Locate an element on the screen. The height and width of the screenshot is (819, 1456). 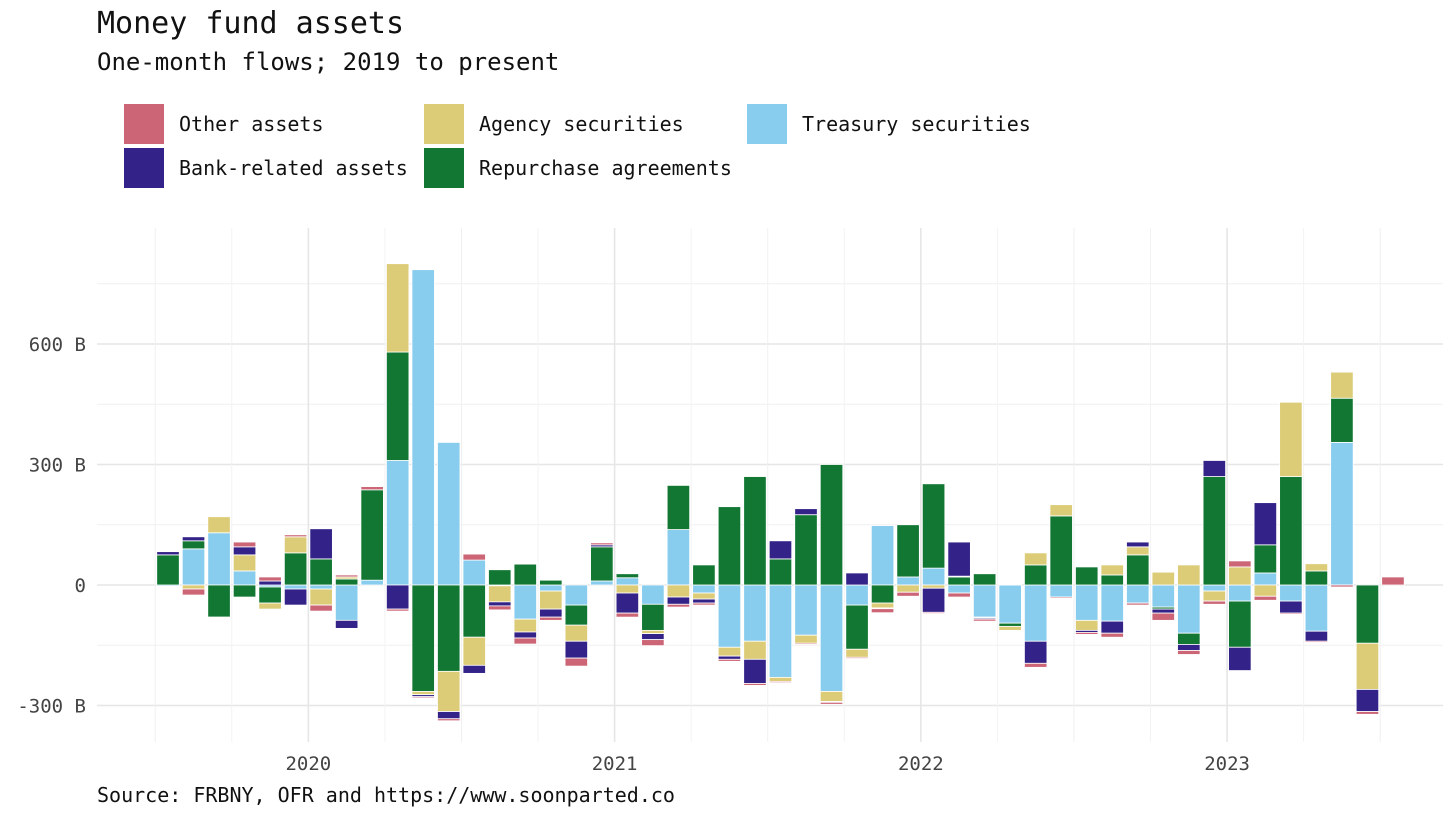
chart-title: Money fund assets is located at coordinates (251, 23).